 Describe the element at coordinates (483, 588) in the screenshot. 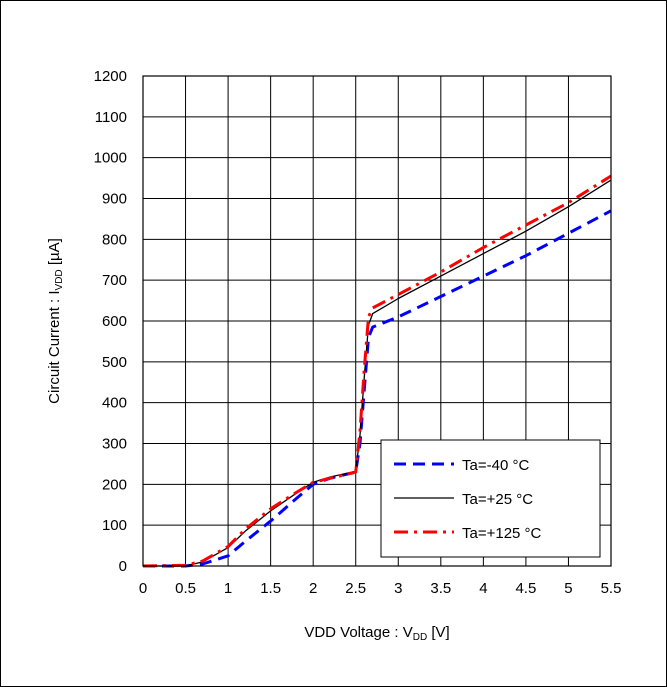

I see `x-tick-label: 4` at that location.